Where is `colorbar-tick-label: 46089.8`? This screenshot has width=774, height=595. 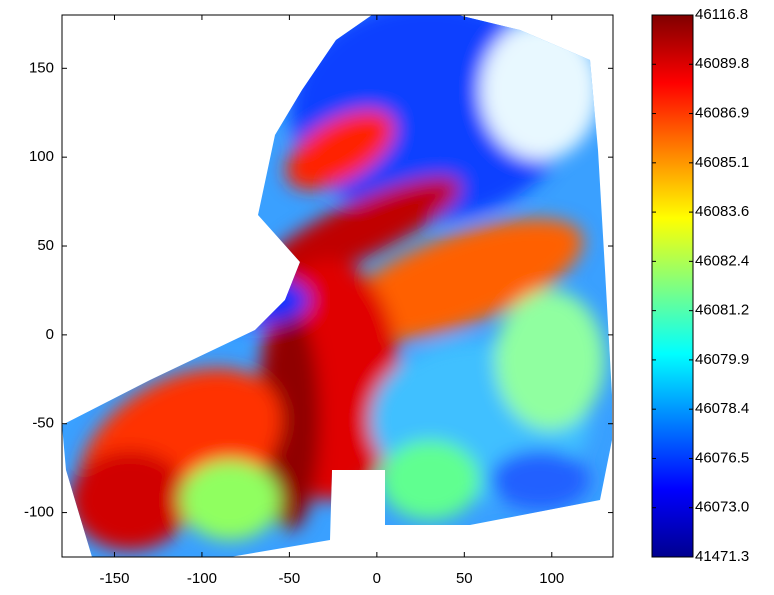
colorbar-tick-label: 46089.8 is located at coordinates (722, 63).